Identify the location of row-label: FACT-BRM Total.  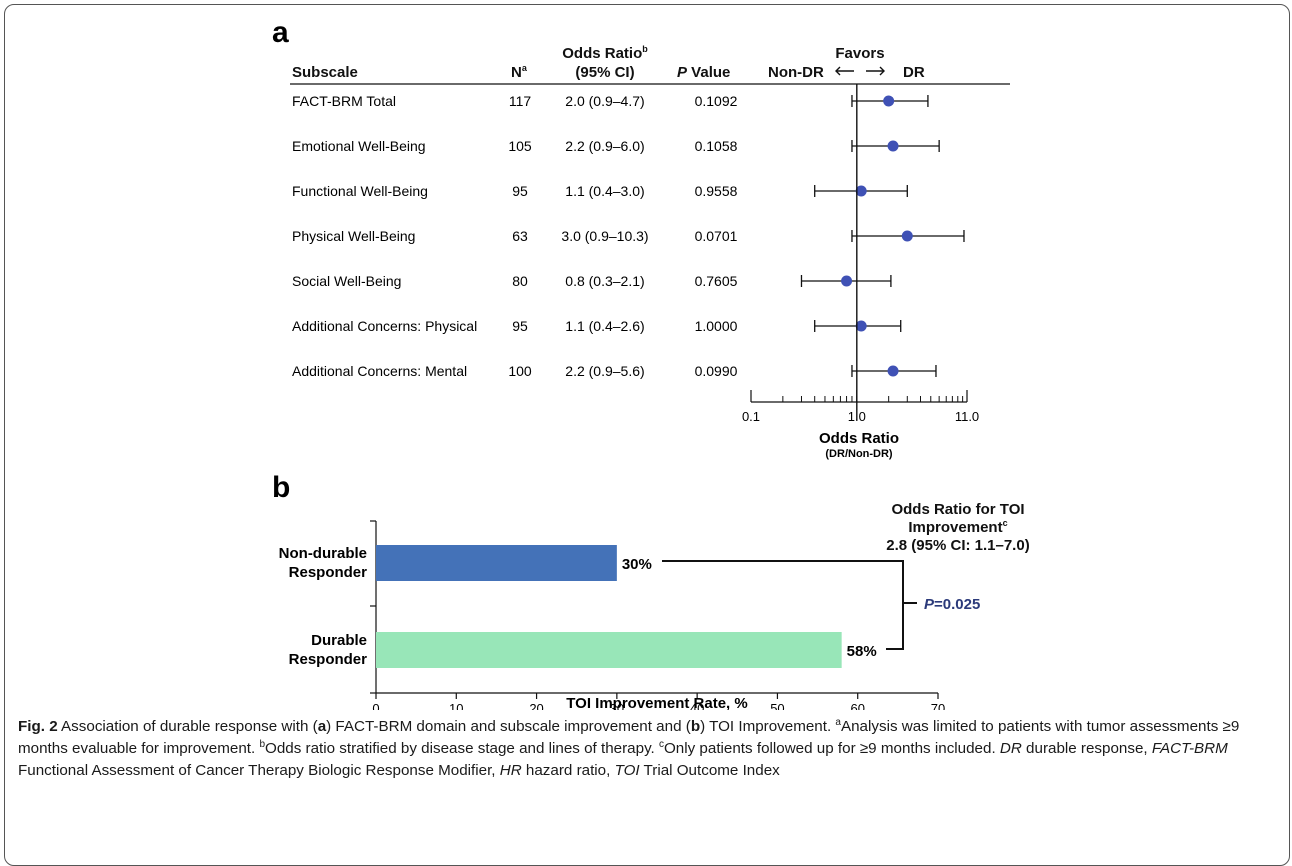
(344, 101).